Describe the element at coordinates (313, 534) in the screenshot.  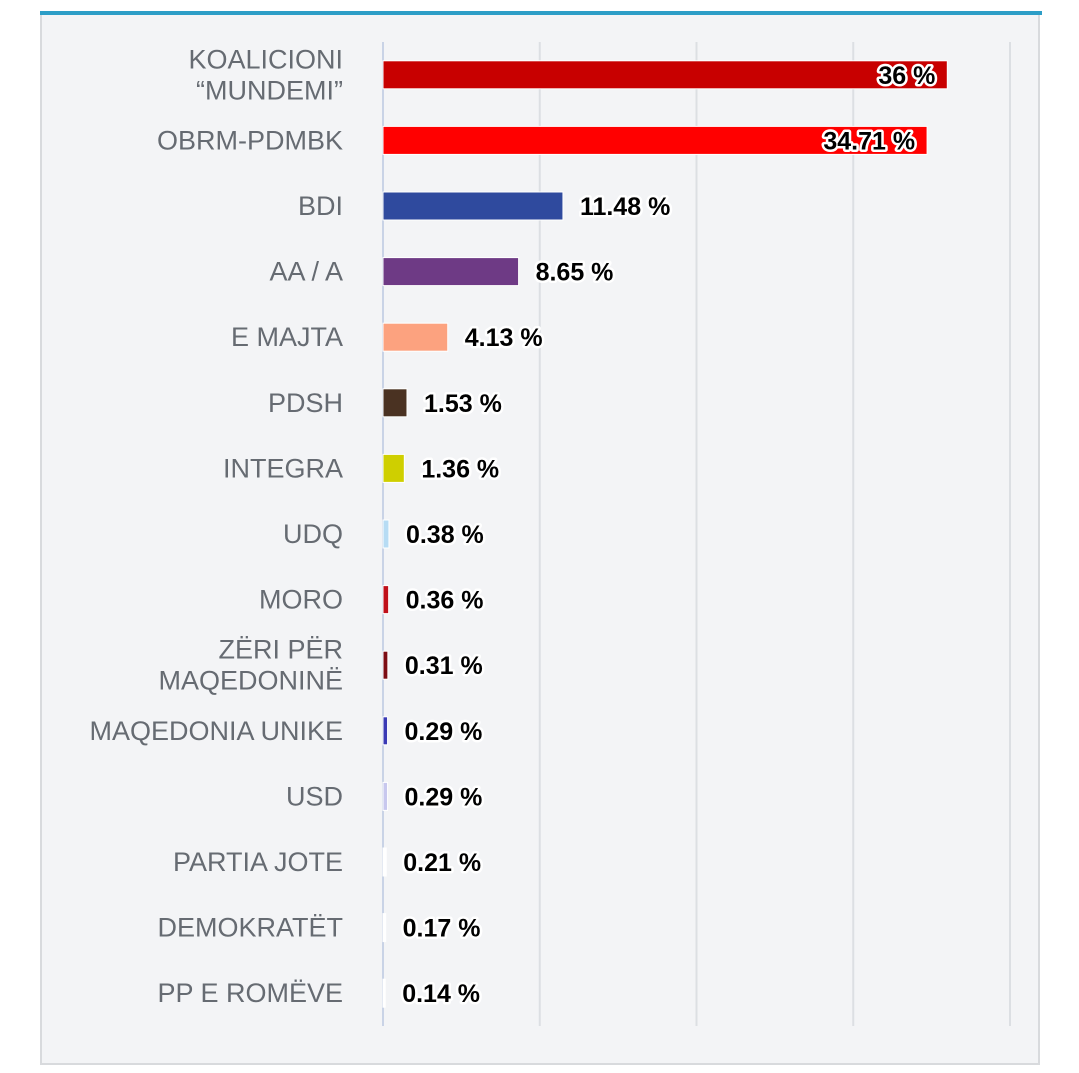
I see `category-label: UDQ` at that location.